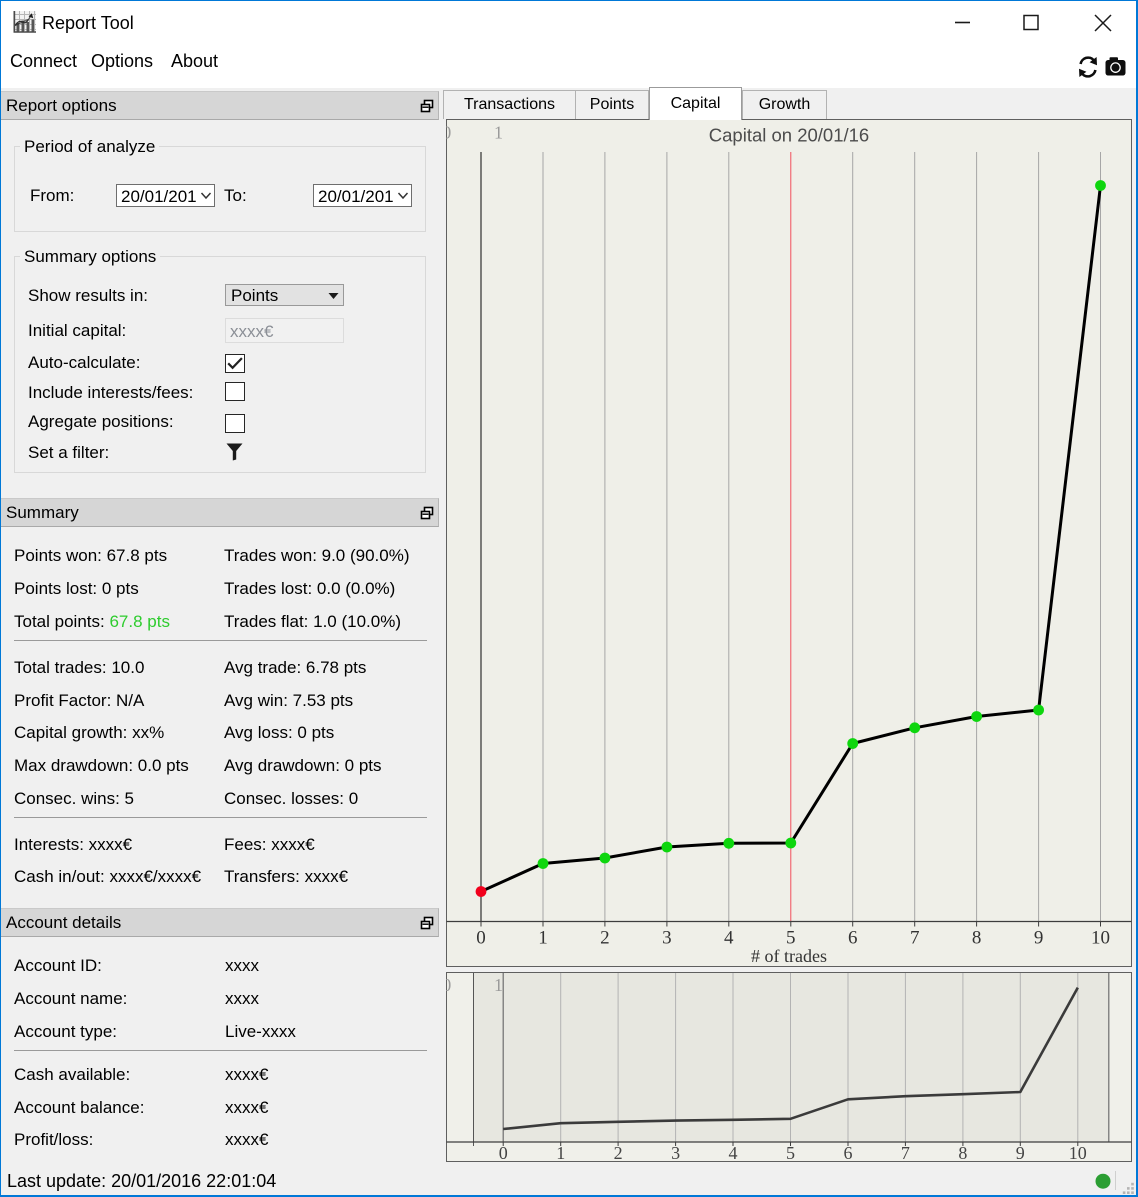 The image size is (1138, 1197). I want to click on svg-text: Capital on 20/01/16, so click(789, 135).